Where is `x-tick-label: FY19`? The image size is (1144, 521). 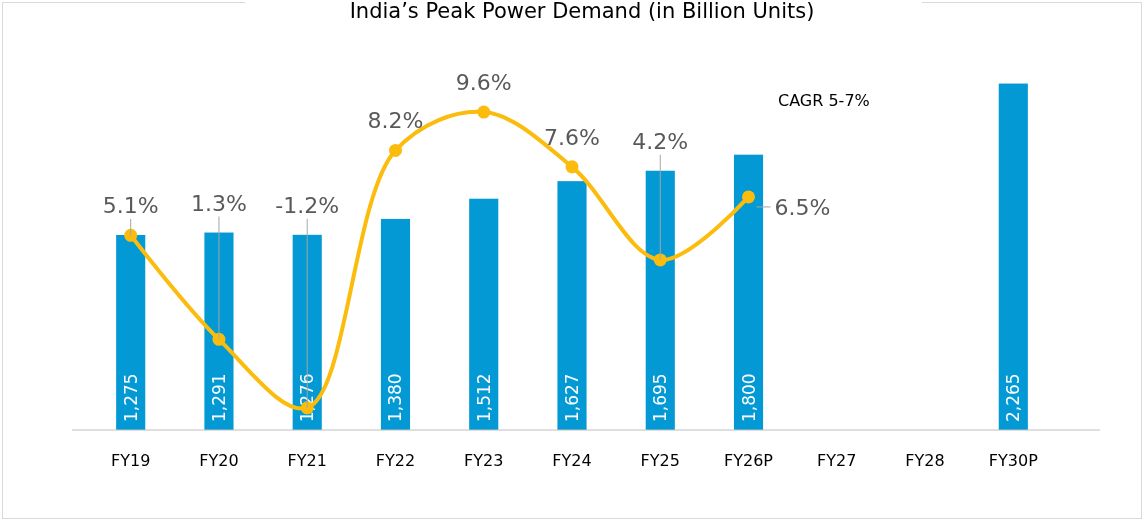 x-tick-label: FY19 is located at coordinates (131, 460).